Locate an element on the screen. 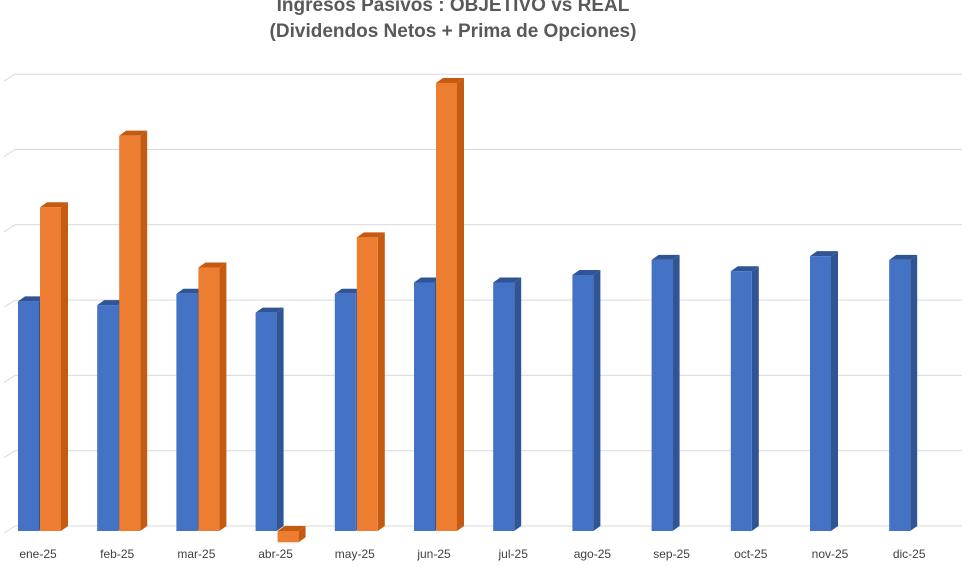 The width and height of the screenshot is (972, 586). x-tick-label: sep-25 is located at coordinates (671, 554).